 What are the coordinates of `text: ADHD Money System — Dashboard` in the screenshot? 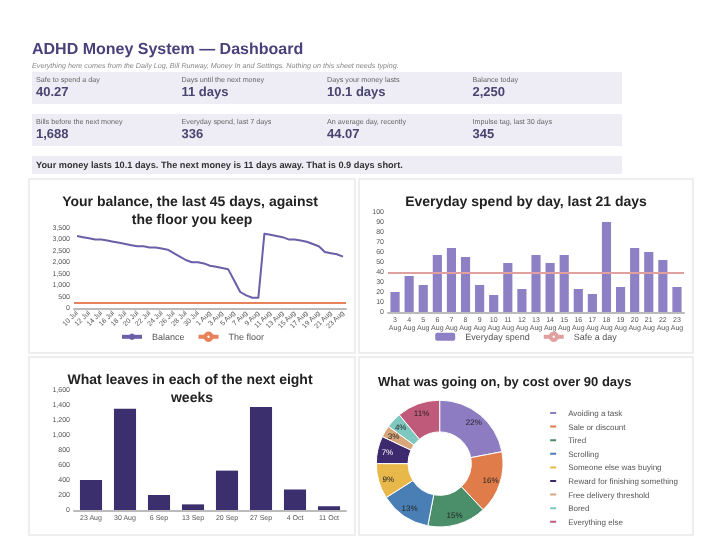 It's located at (169, 49).